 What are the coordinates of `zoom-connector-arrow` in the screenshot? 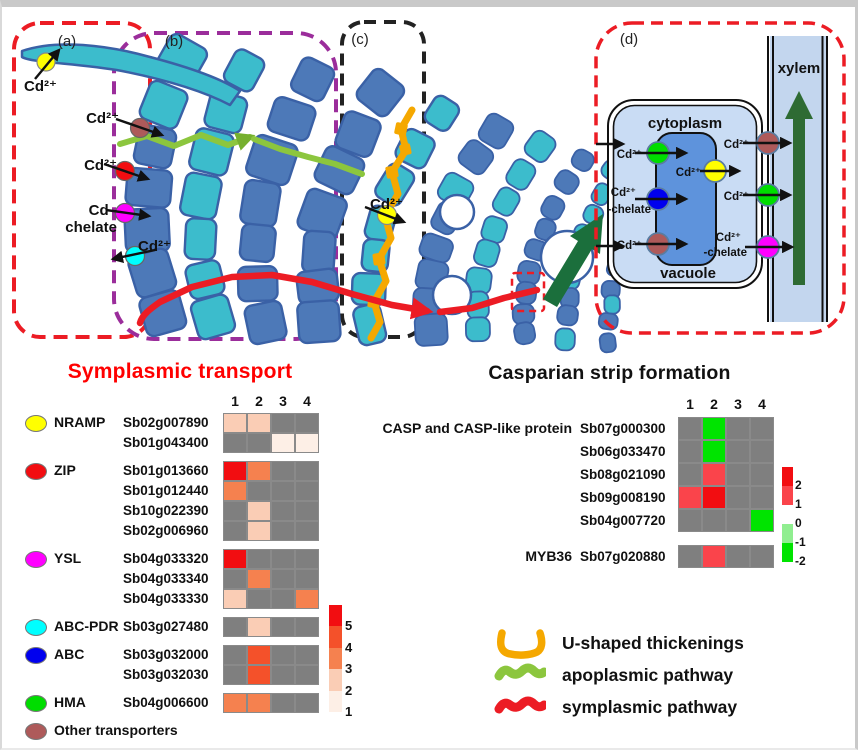 It's located at (573, 260).